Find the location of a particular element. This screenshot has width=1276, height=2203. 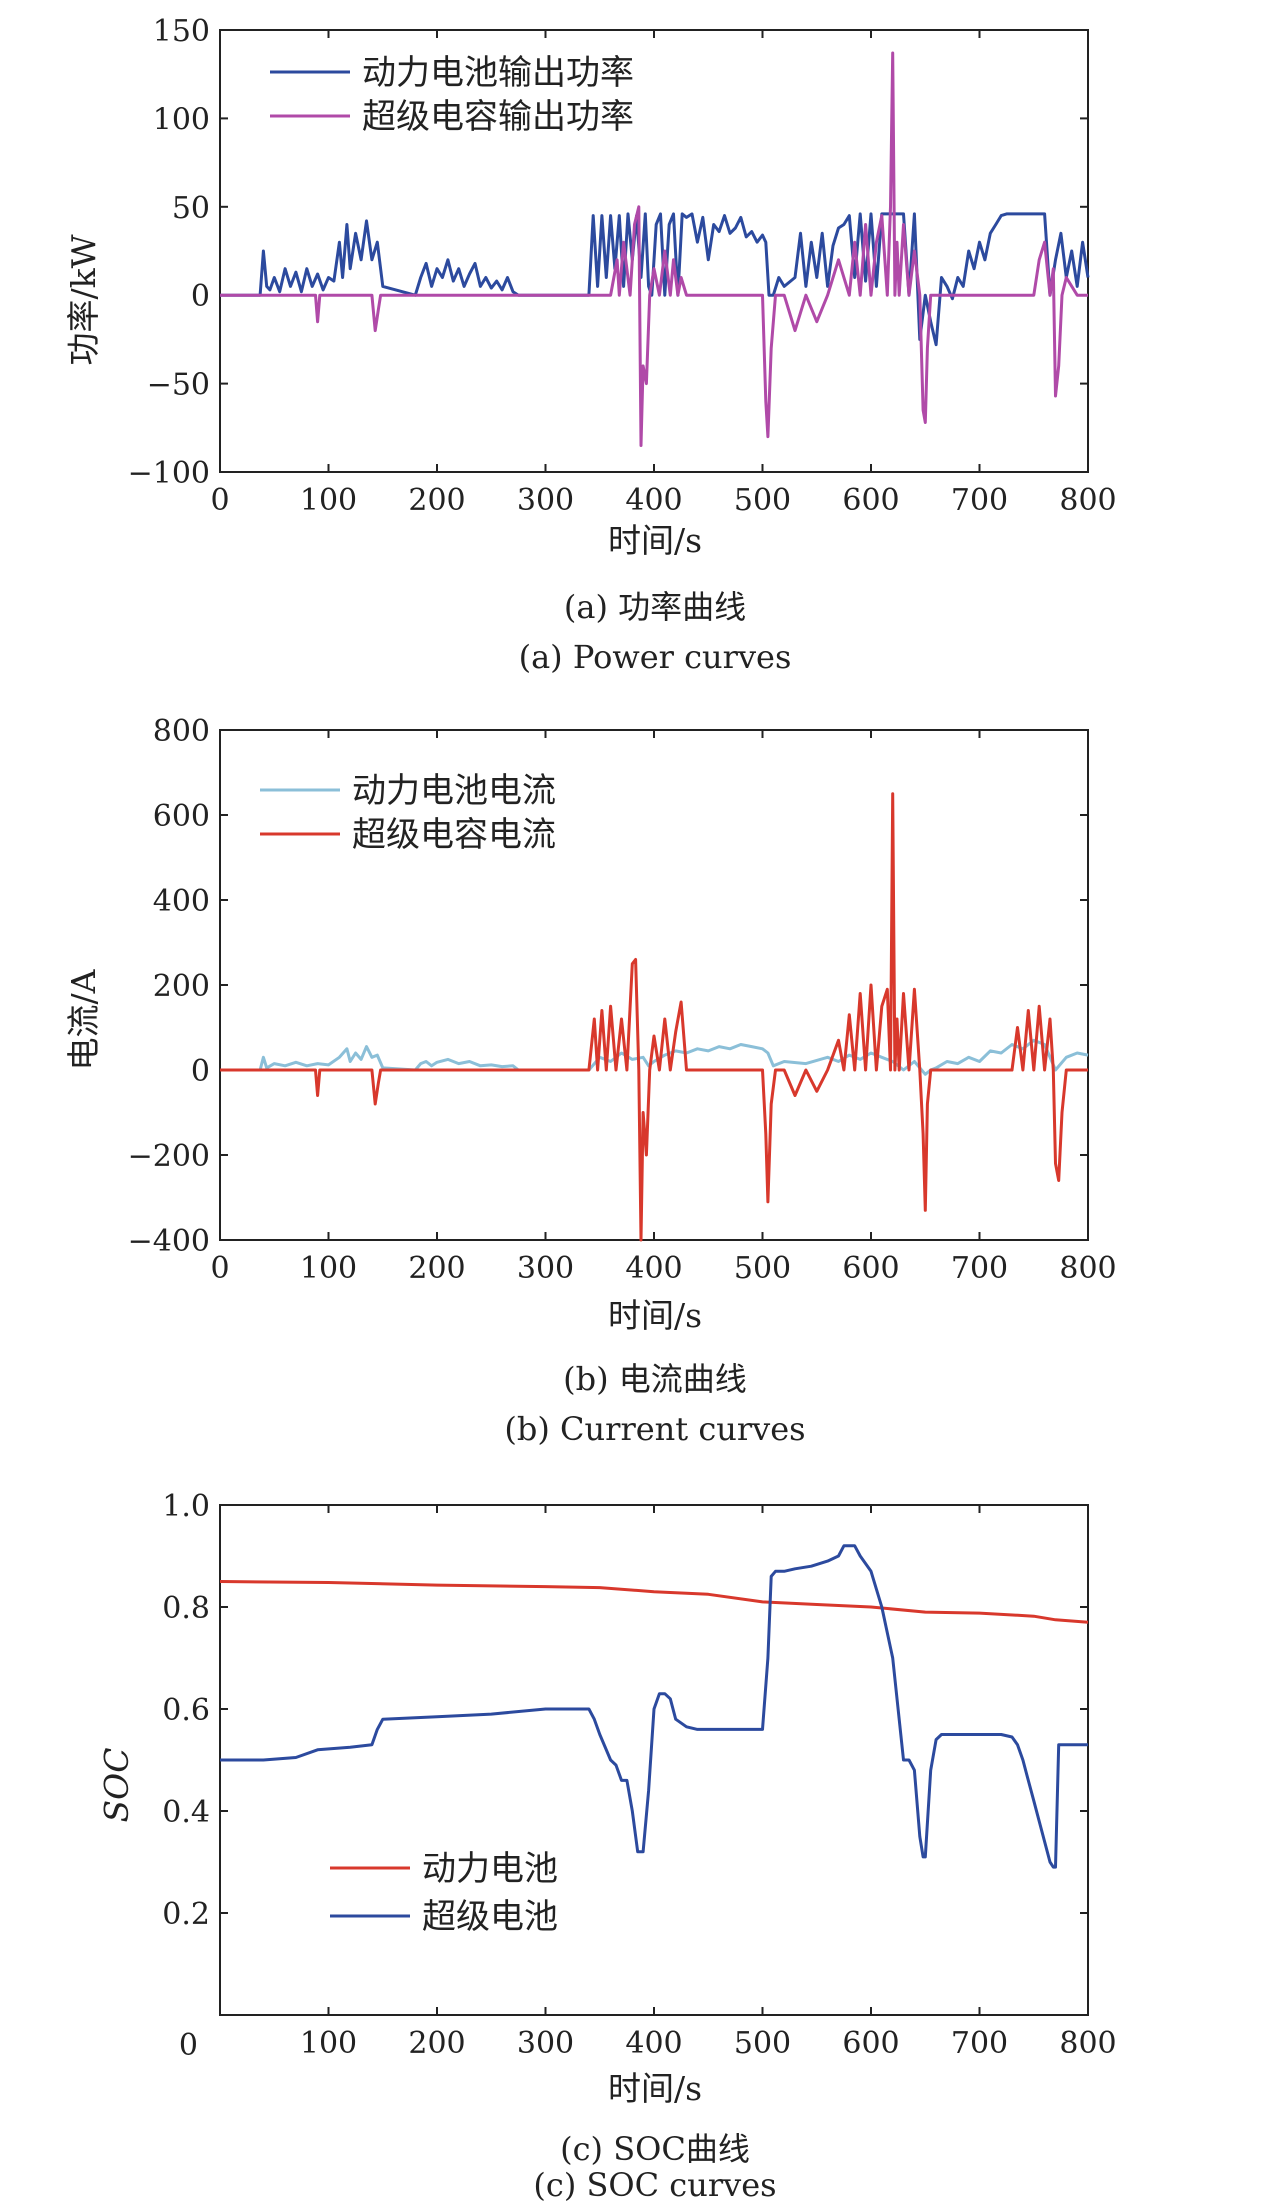

soc-xtick-label: 500 is located at coordinates (762, 2043).